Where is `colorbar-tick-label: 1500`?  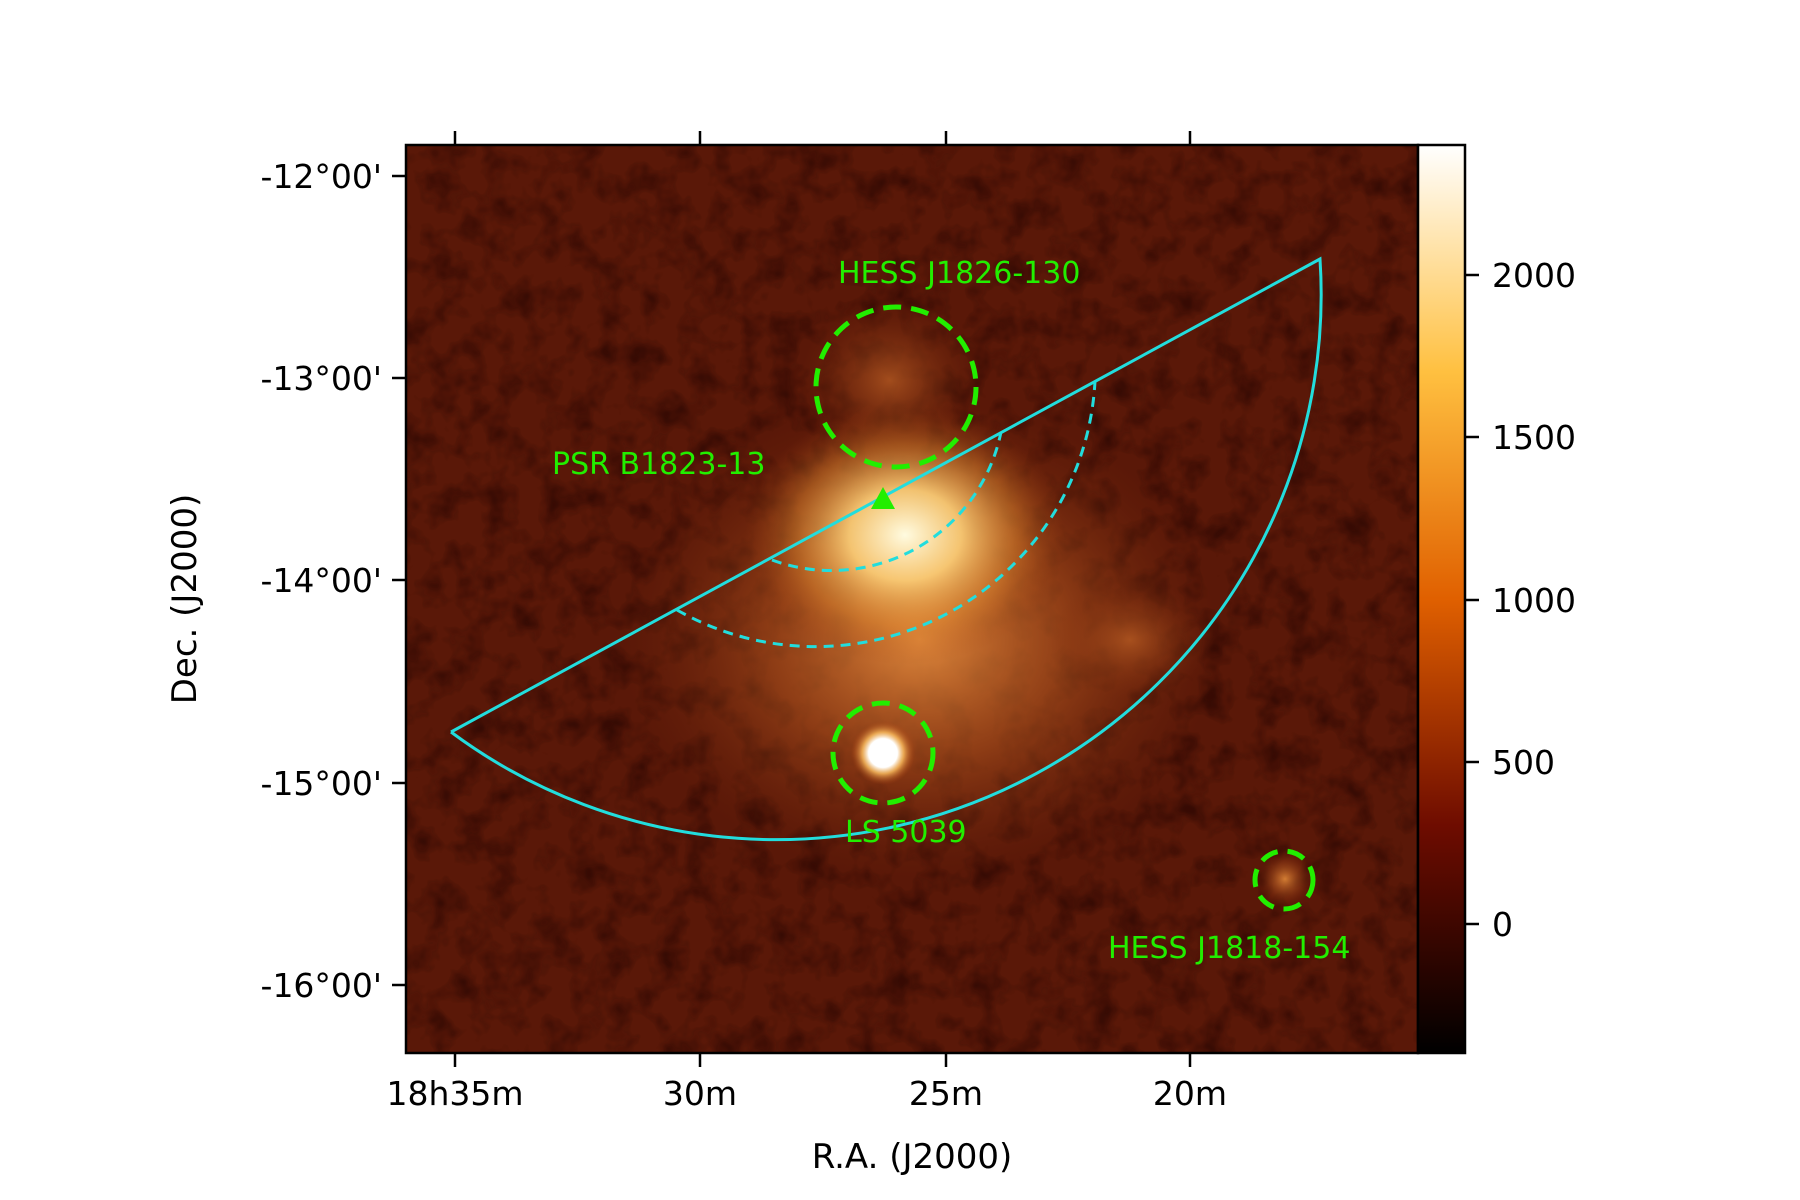
colorbar-tick-label: 1500 is located at coordinates (1534, 437).